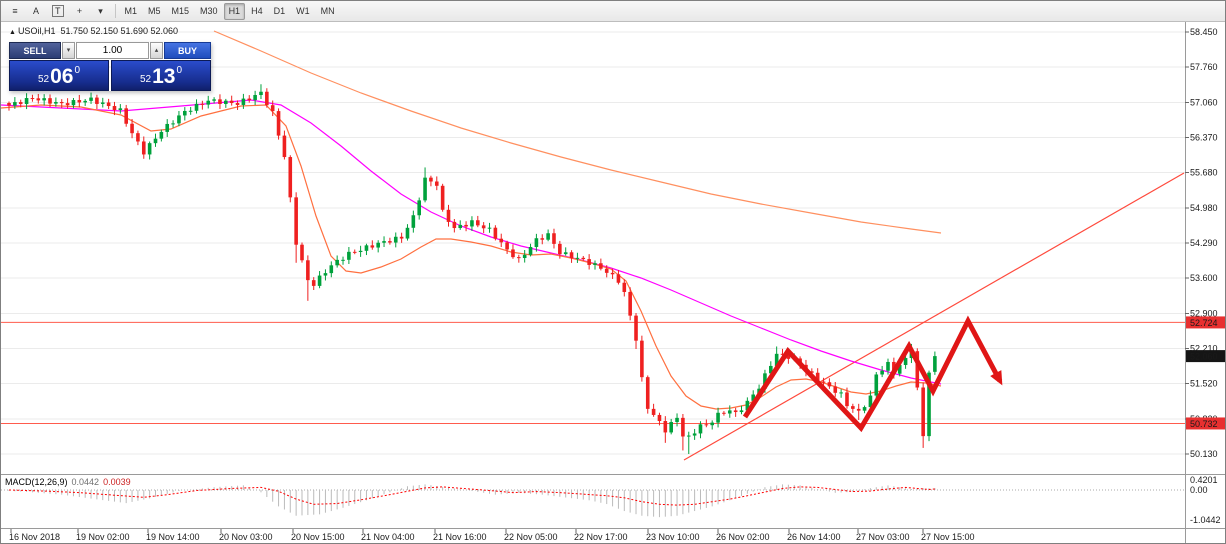  I want to click on sell-price-display: 52 06 0, so click(59, 75).